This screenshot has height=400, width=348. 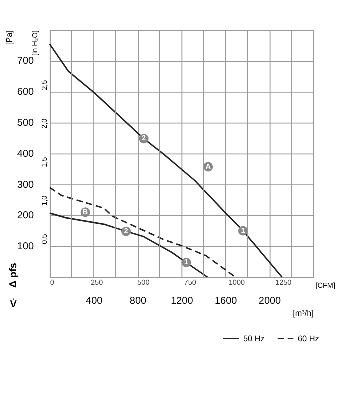 I want to click on annotation: A, so click(x=209, y=166).